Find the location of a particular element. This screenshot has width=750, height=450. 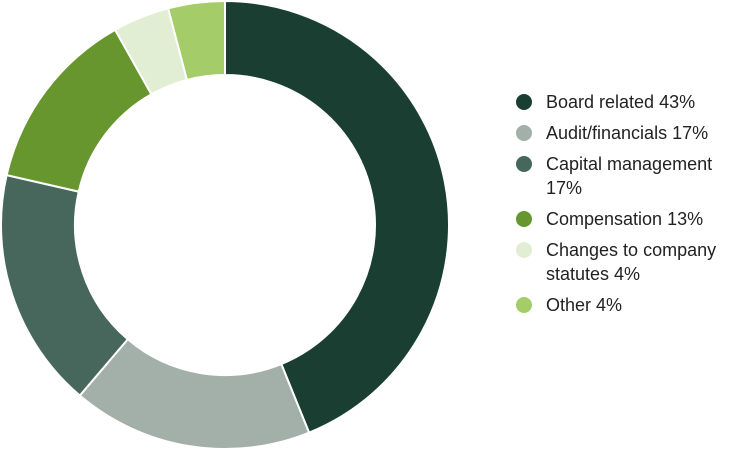

legend-item: Changes to company statutes 4% is located at coordinates (631, 262).